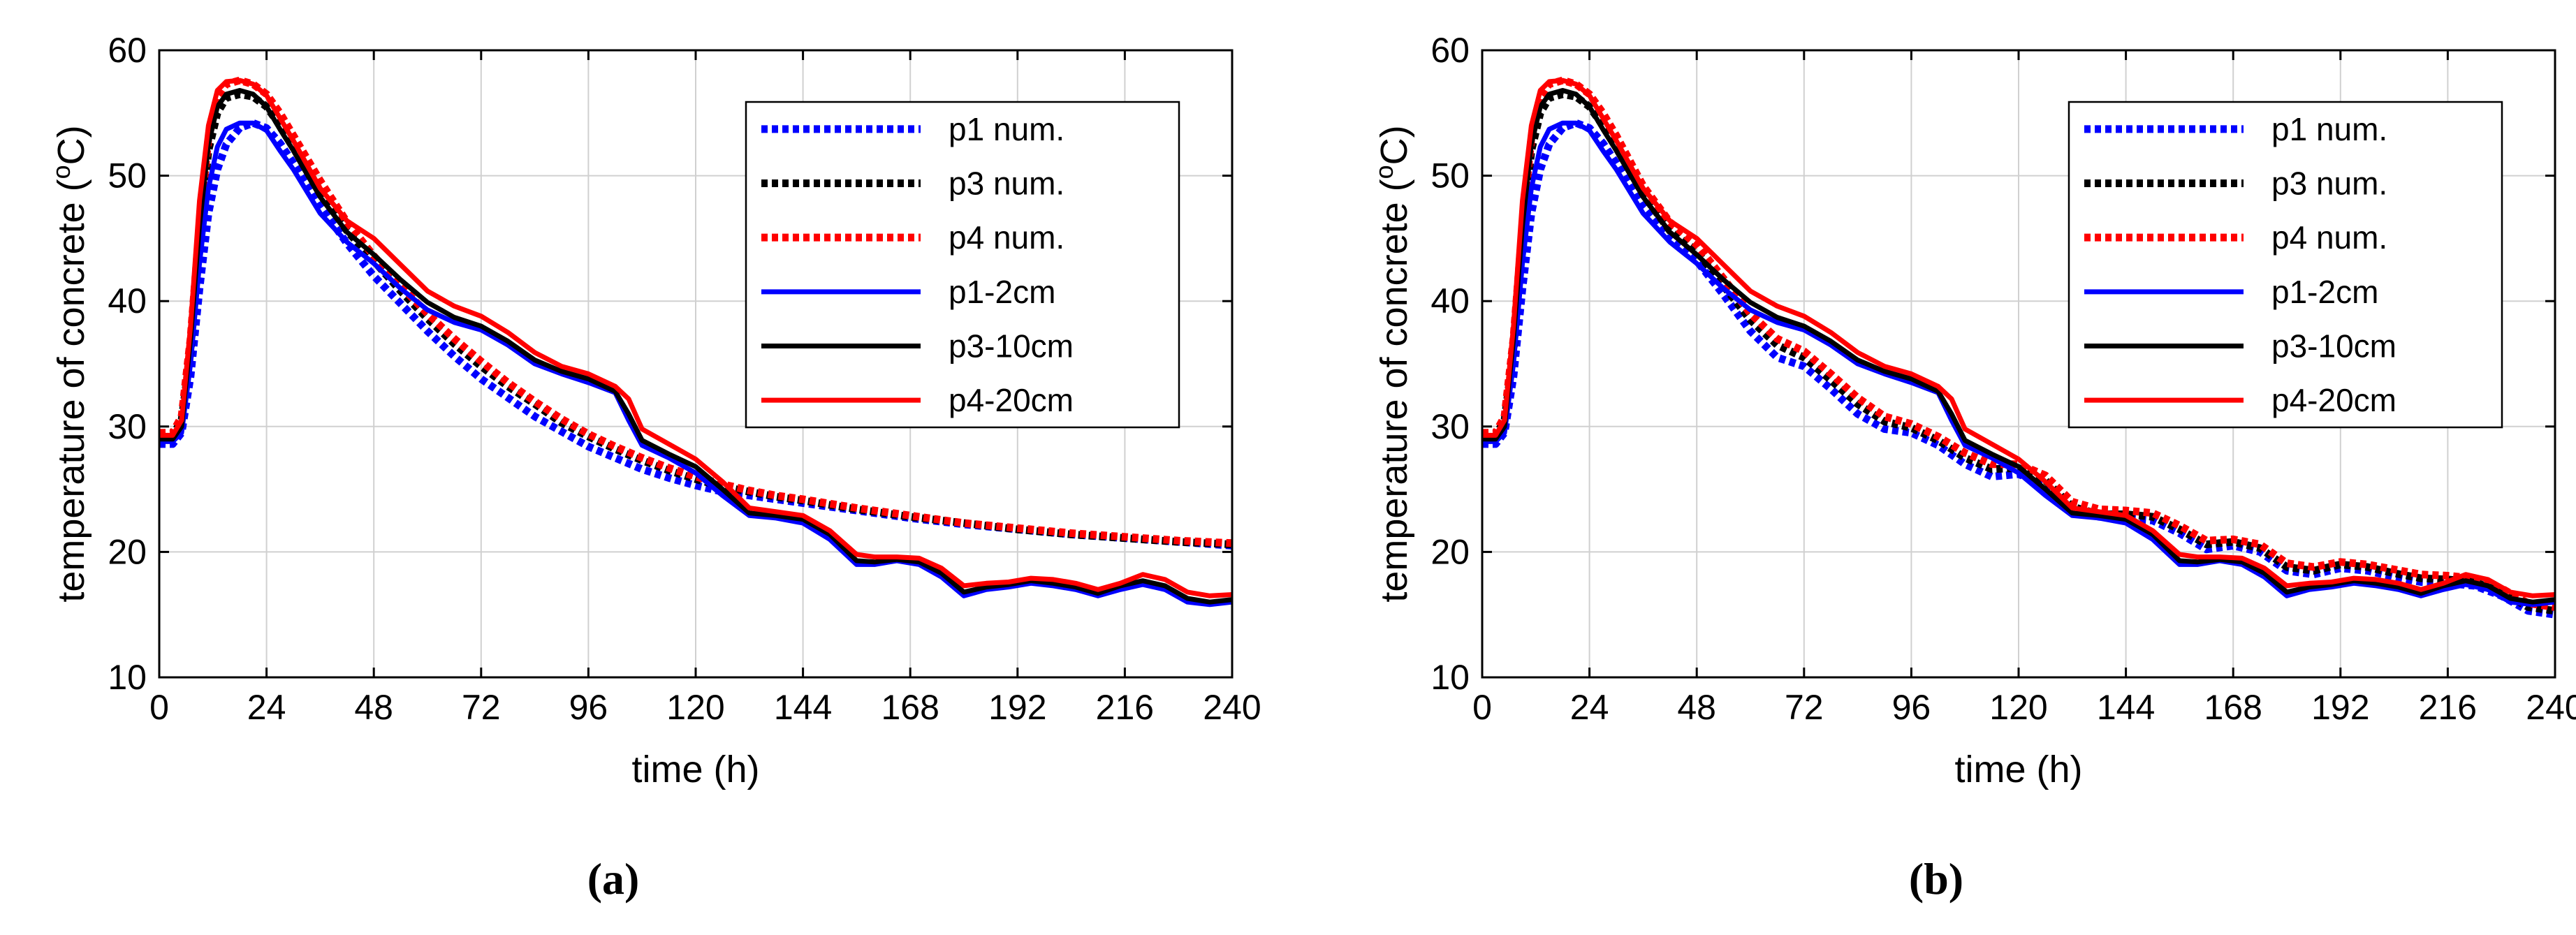 This screenshot has width=2576, height=935. Describe the element at coordinates (613, 879) in the screenshot. I see `panel-caption: (a)` at that location.